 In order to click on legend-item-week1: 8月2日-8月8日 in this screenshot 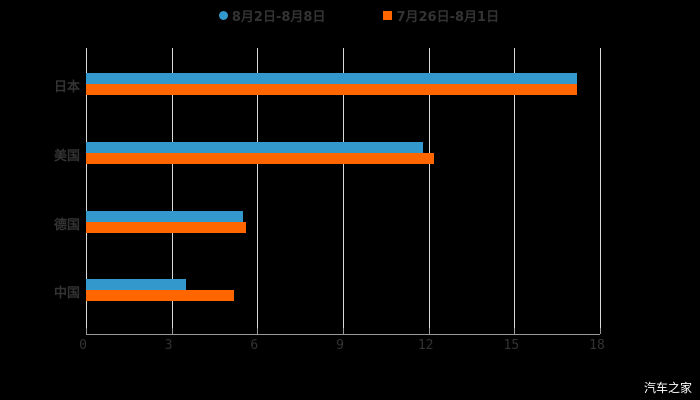, I will do `click(272, 15)`.